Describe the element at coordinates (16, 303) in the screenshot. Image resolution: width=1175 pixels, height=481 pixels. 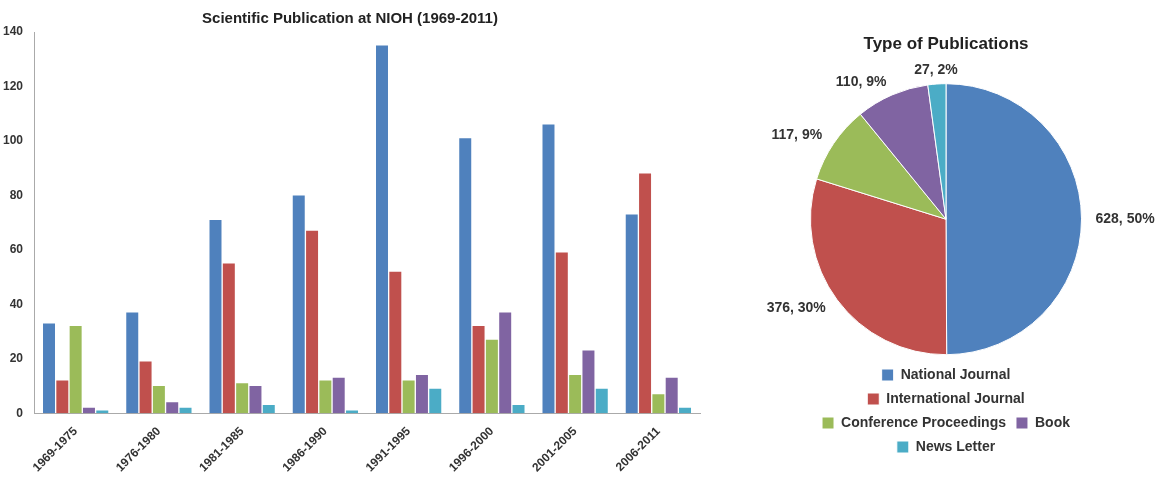
I see `y-tick-label: 40` at that location.